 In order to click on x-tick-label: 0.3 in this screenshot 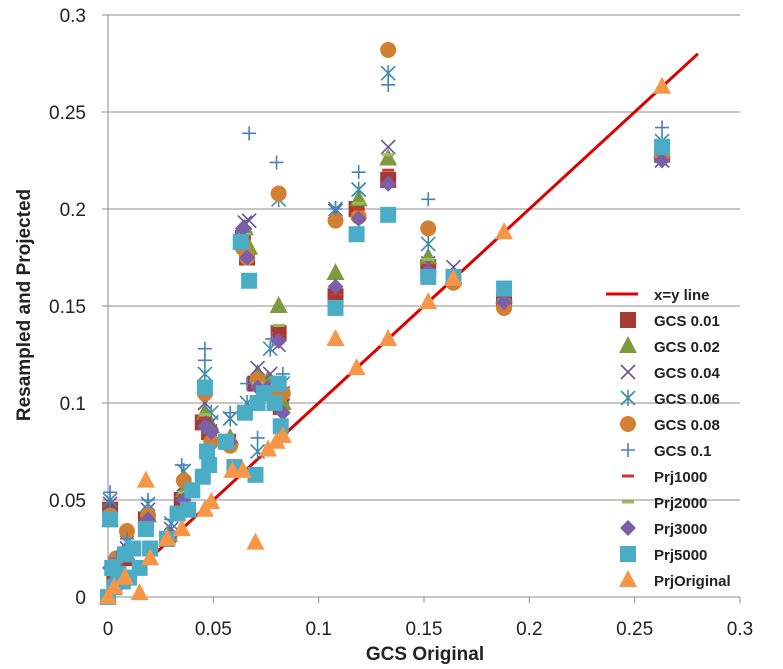, I will do `click(740, 629)`.